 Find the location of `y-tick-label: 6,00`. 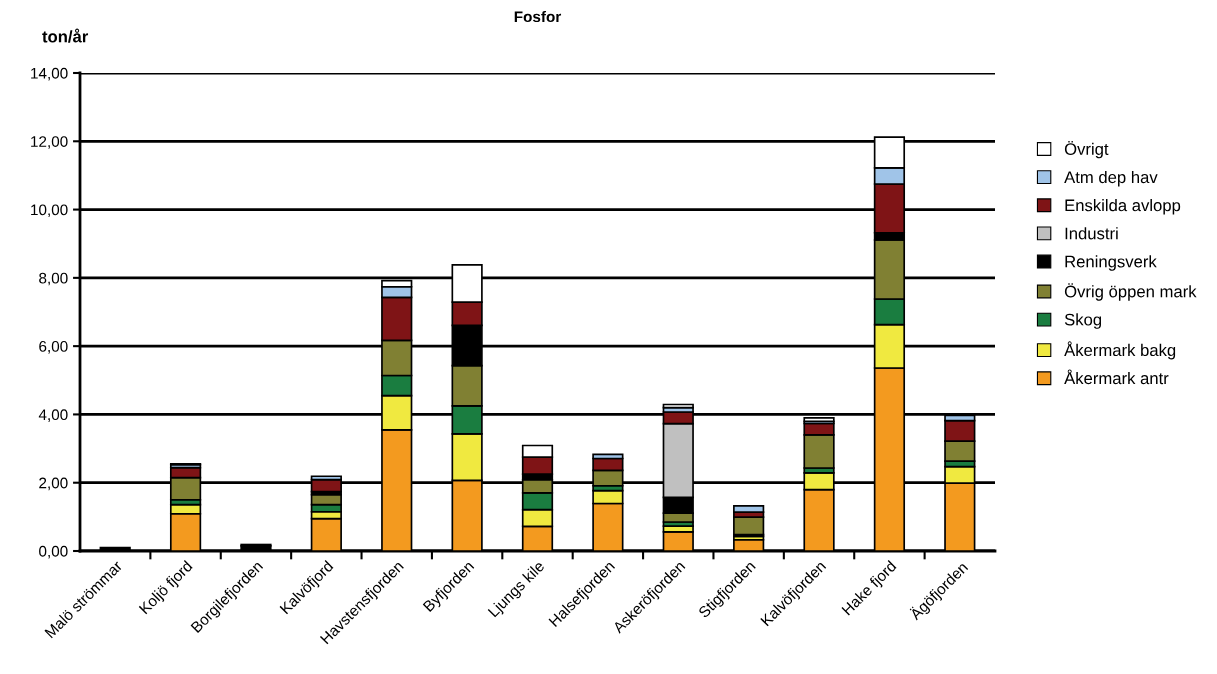

y-tick-label: 6,00 is located at coordinates (53, 347).